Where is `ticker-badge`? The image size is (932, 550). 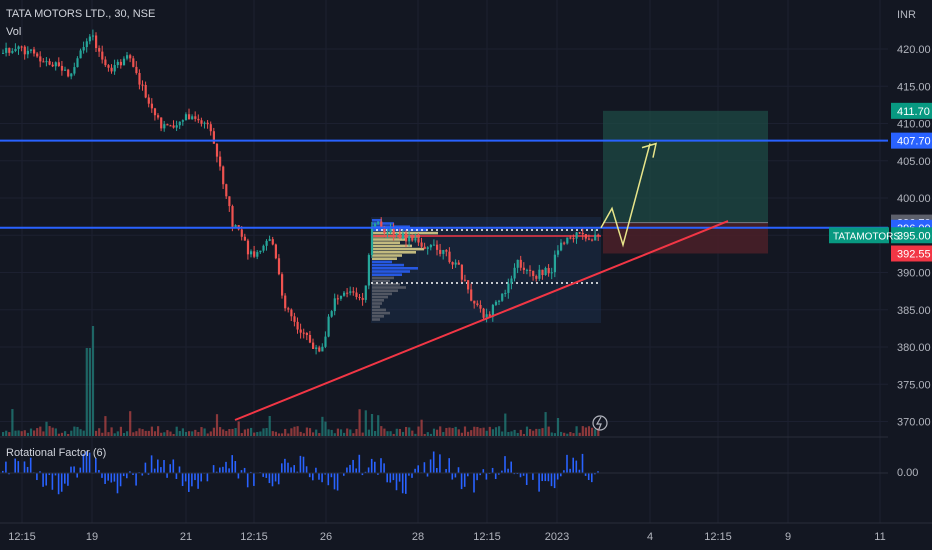
ticker-badge is located at coordinates (859, 235).